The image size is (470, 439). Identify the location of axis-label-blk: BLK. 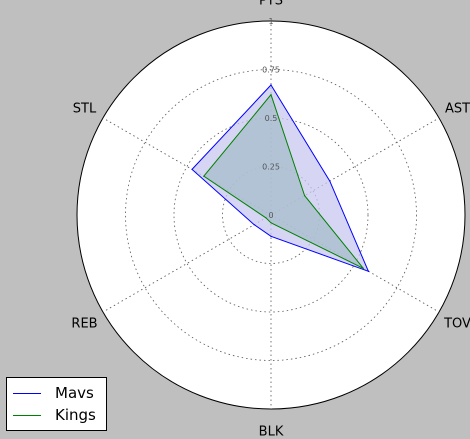
(271, 431).